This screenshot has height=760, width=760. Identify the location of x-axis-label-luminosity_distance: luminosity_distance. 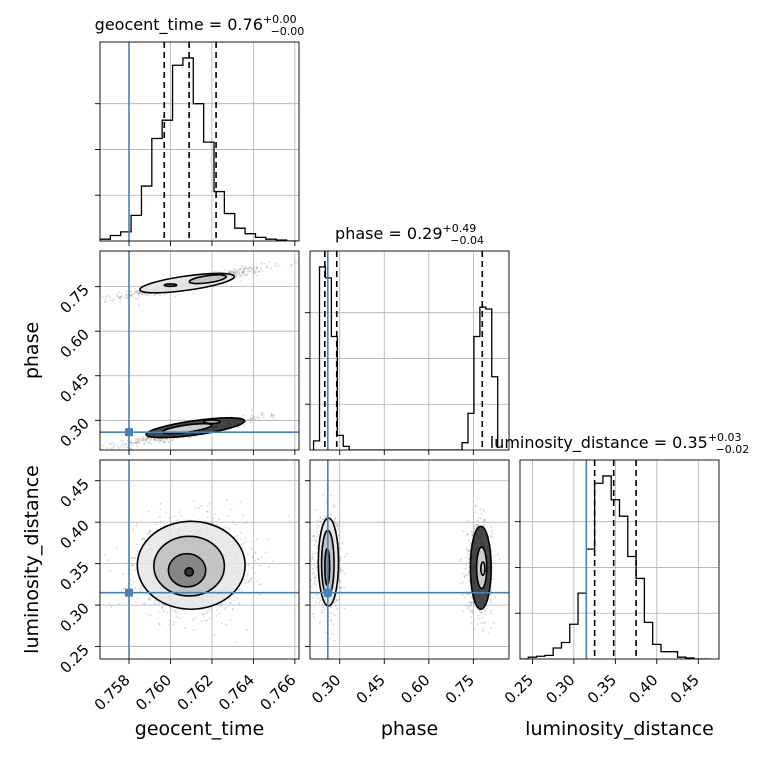
(619, 729).